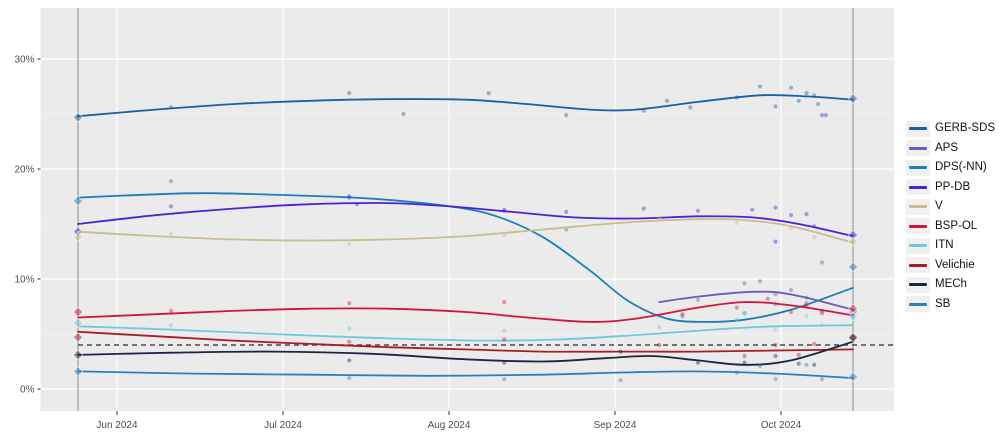  I want to click on legend-label: ITN, so click(944, 245).